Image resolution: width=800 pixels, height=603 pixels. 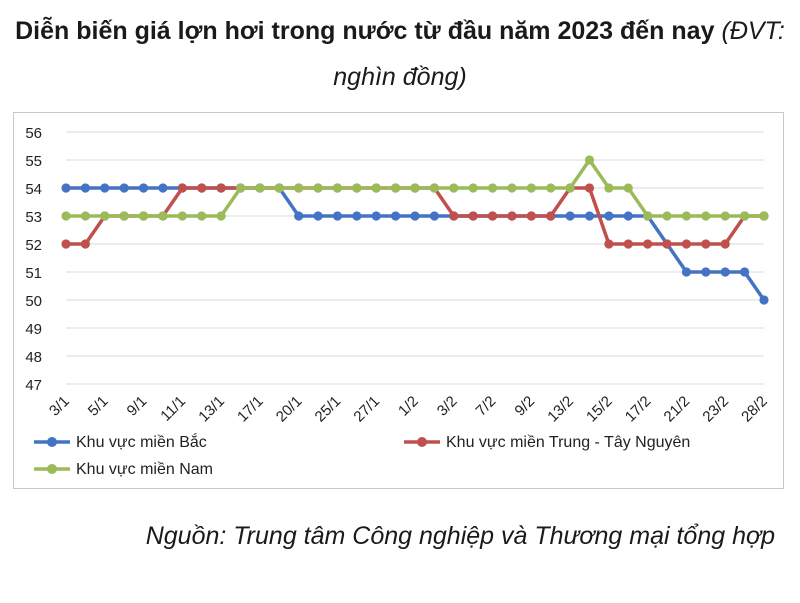 I want to click on y-tick-label: 52, so click(x=33, y=245).